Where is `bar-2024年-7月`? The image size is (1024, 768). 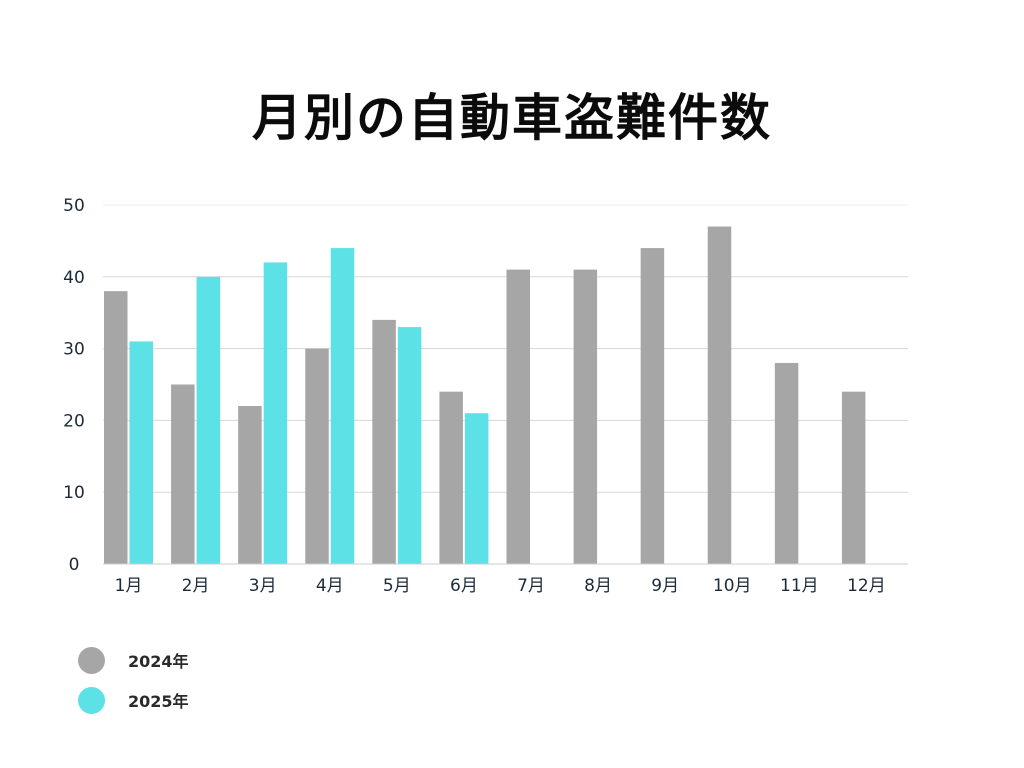
bar-2024年-7月 is located at coordinates (518, 416).